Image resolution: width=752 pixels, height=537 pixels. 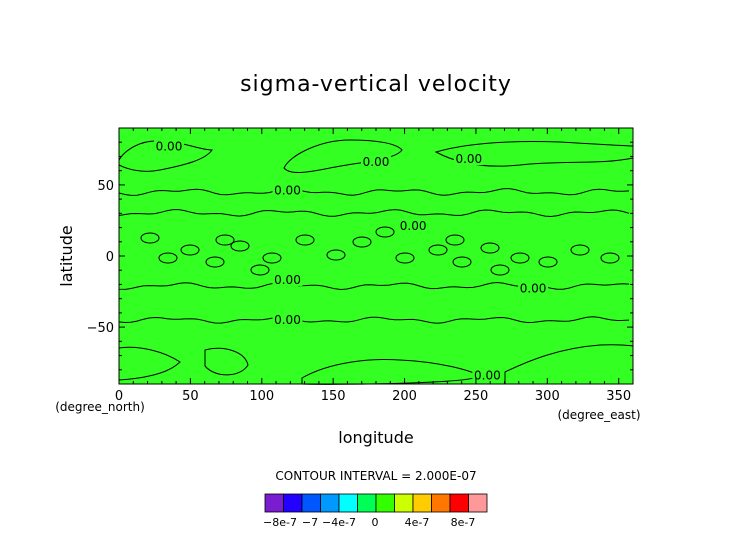 What do you see at coordinates (310, 522) in the screenshot?
I see `colorbar-tick-label: −7` at bounding box center [310, 522].